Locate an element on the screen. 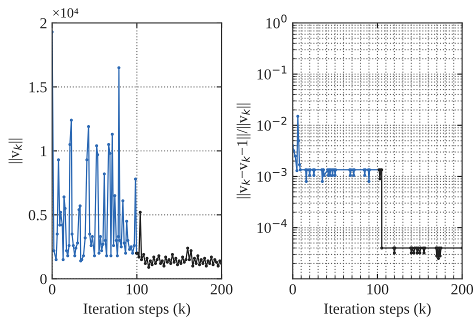  y-axis-title: ||v$_{k}$|| is located at coordinates (15, 151).